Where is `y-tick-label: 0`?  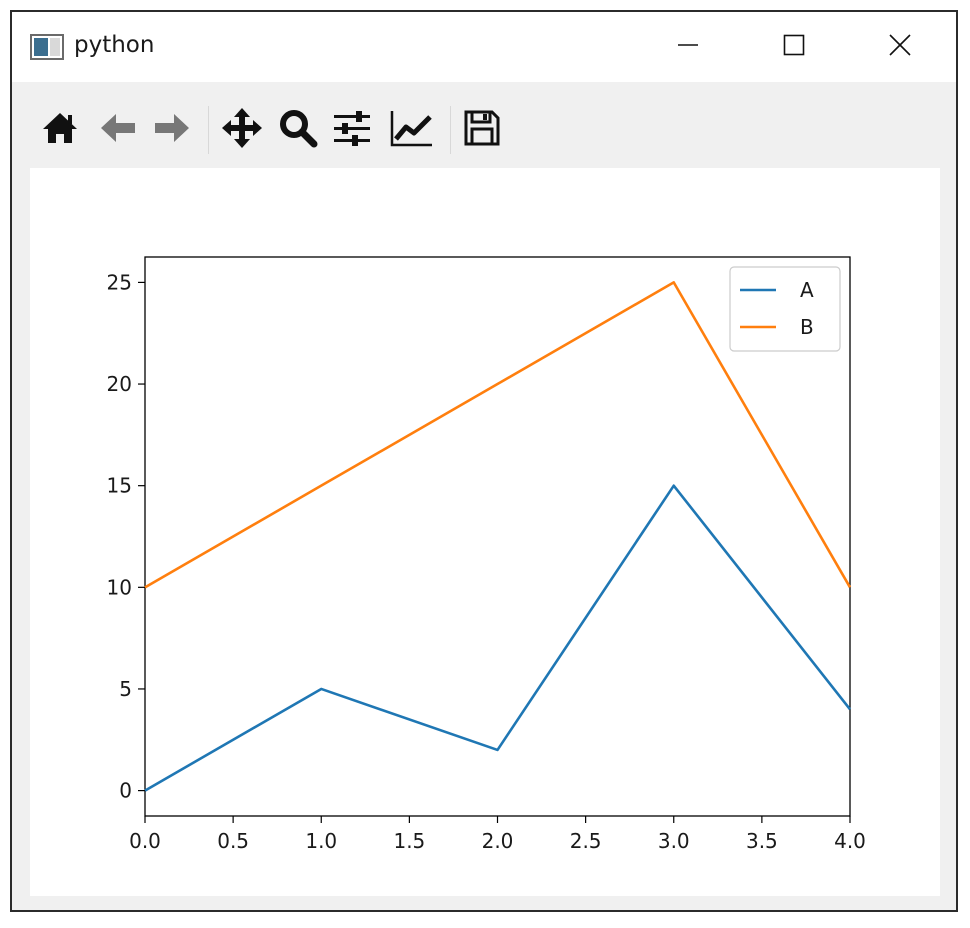 y-tick-label: 0 is located at coordinates (125, 791).